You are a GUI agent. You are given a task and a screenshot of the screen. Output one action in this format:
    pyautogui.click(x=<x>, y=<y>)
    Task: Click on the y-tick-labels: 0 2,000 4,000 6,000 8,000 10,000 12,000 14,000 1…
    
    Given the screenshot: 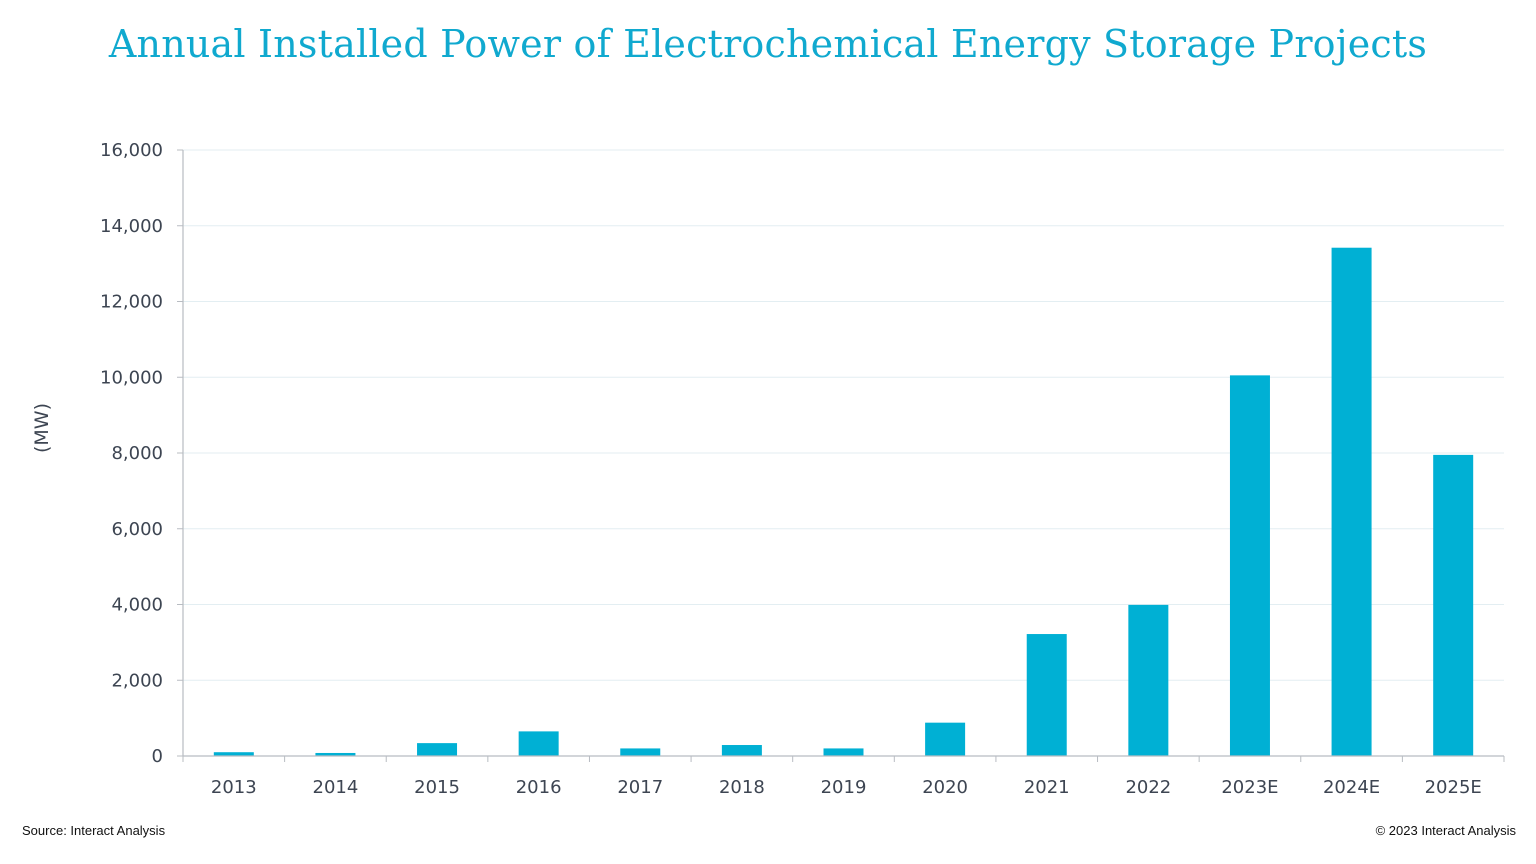 What is the action you would take?
    pyautogui.click(x=131, y=453)
    